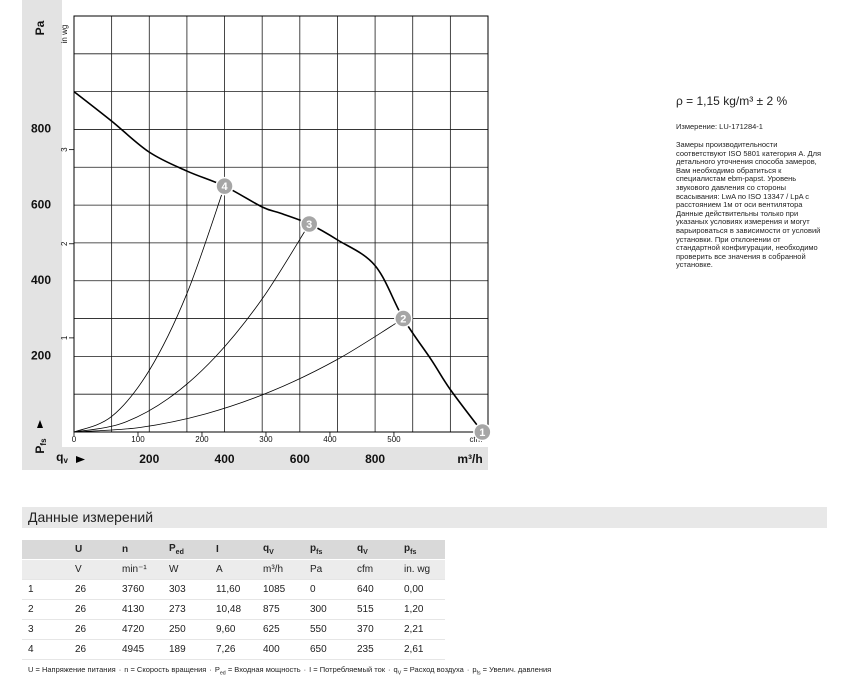  I want to click on table-cell: 3, so click(45, 629).